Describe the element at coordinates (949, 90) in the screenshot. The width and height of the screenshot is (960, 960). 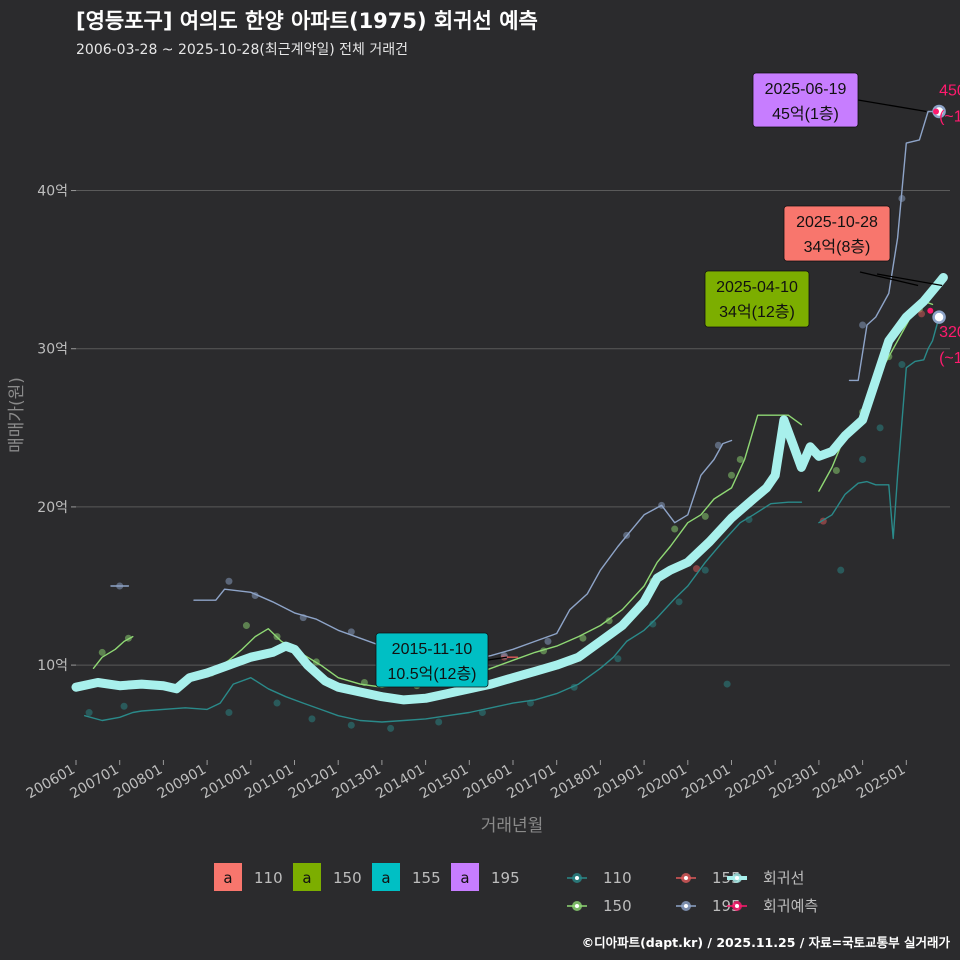
I see `prediction-price: 450,000` at that location.